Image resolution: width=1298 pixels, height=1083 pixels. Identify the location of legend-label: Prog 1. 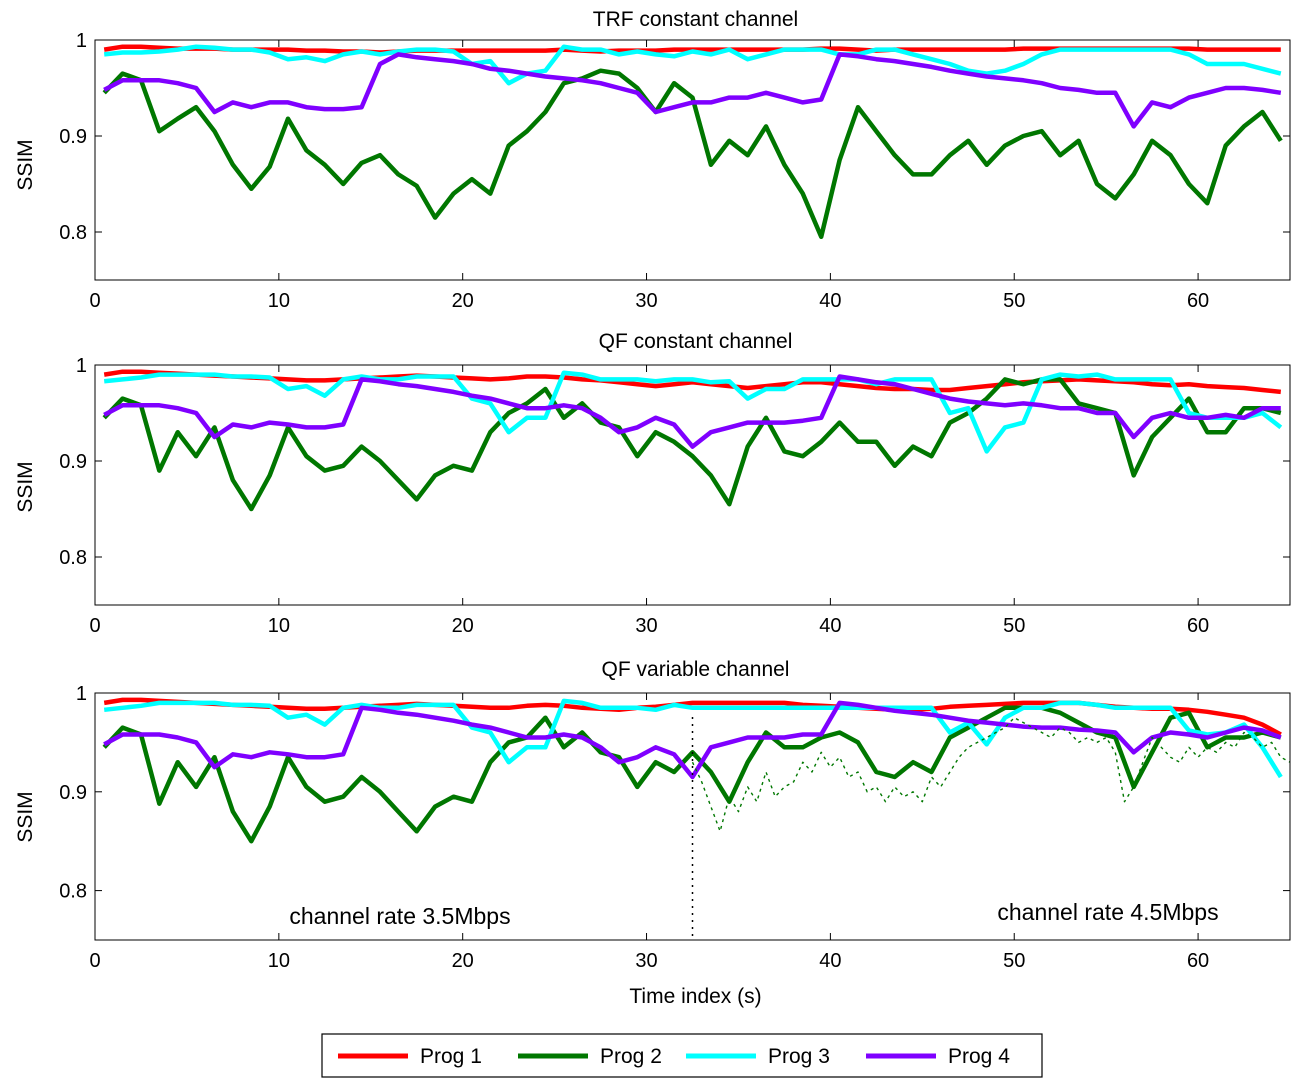
(451, 1056).